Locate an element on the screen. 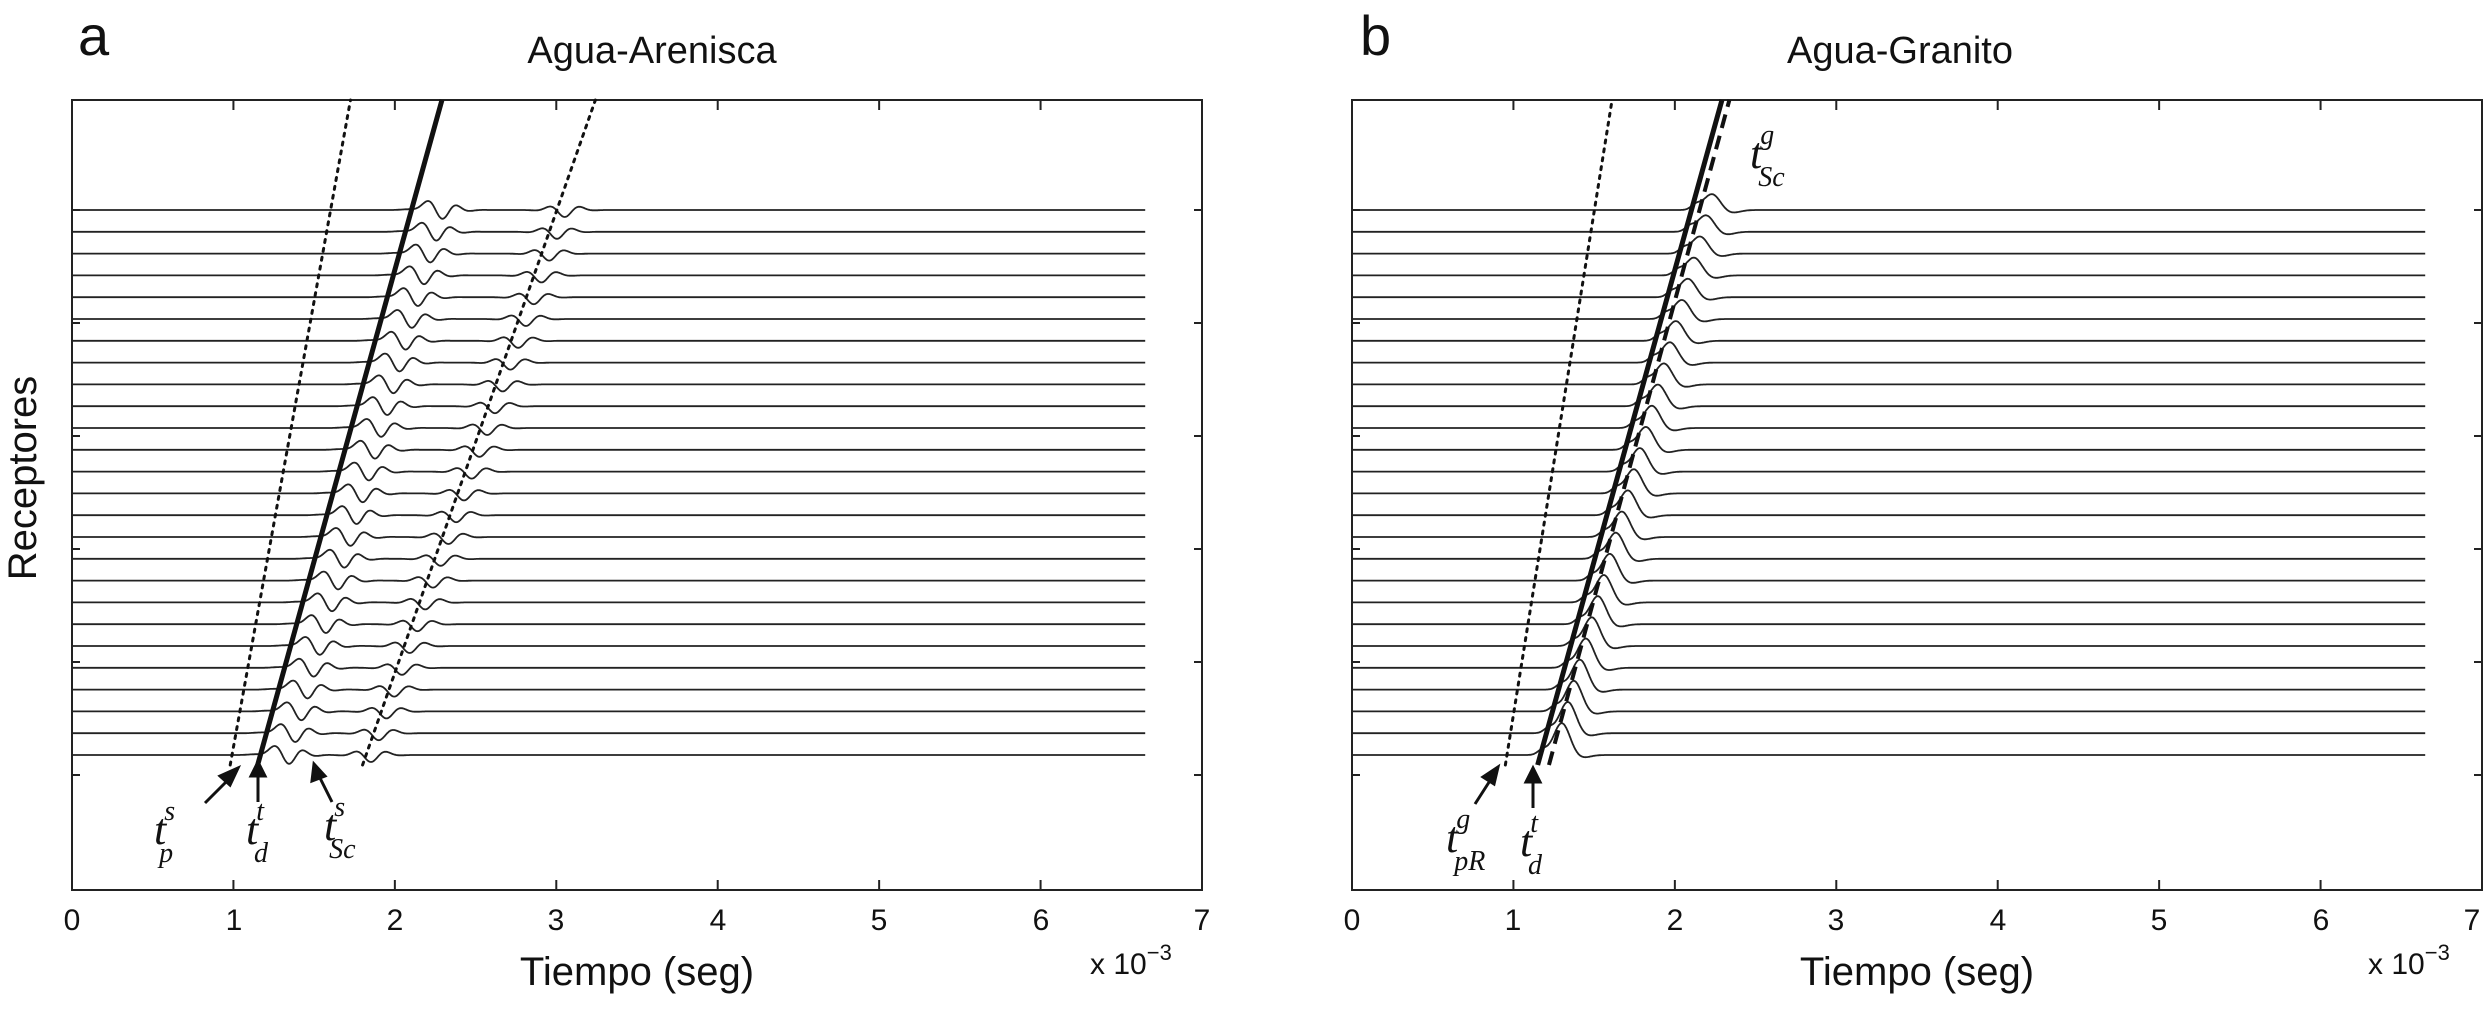 The image size is (2489, 1018). panel-title: Agua-Granito is located at coordinates (1900, 51).